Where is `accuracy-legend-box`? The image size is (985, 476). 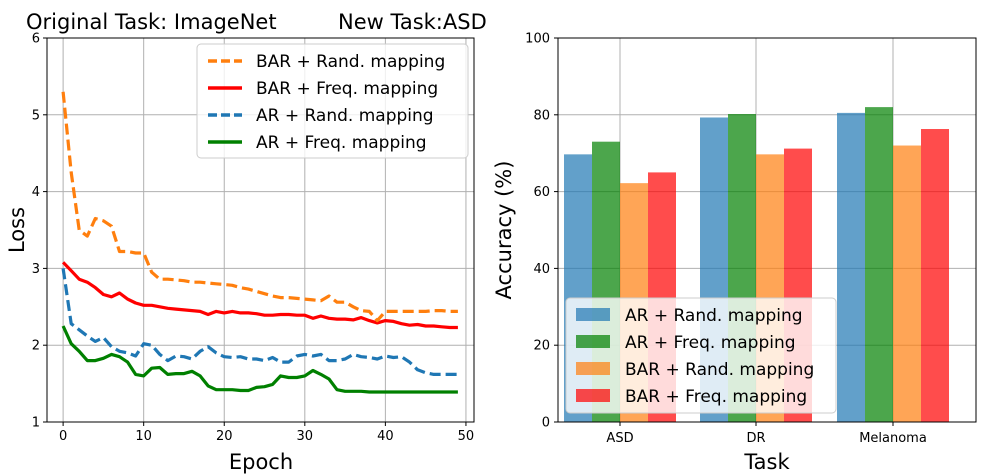 accuracy-legend-box is located at coordinates (701, 355).